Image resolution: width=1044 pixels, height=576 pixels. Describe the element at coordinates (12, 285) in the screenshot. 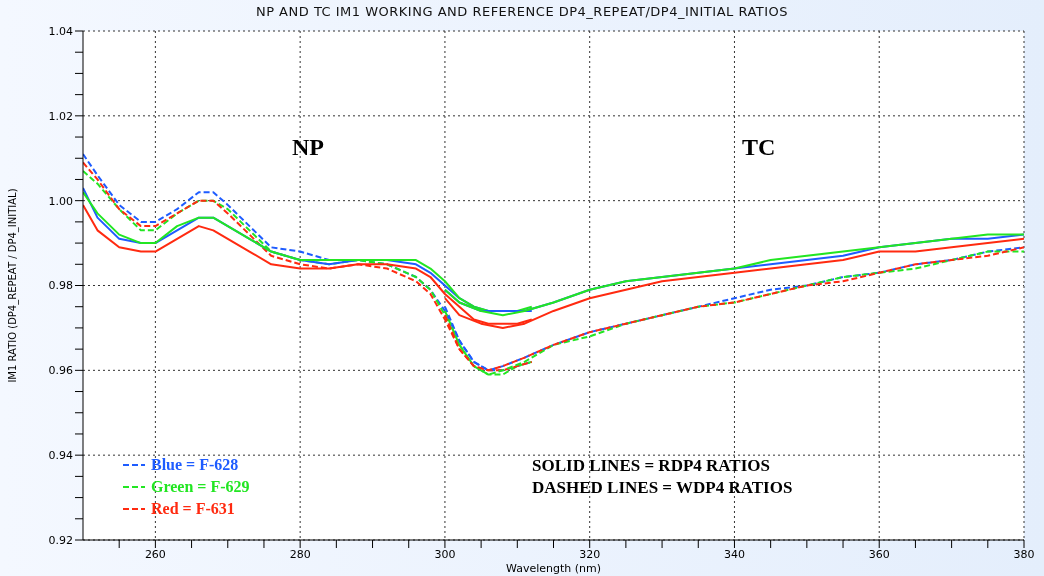

I see `y-axis-title: IM1 RATIO (DP4_REPEAT / DP4_INITIAL)` at that location.